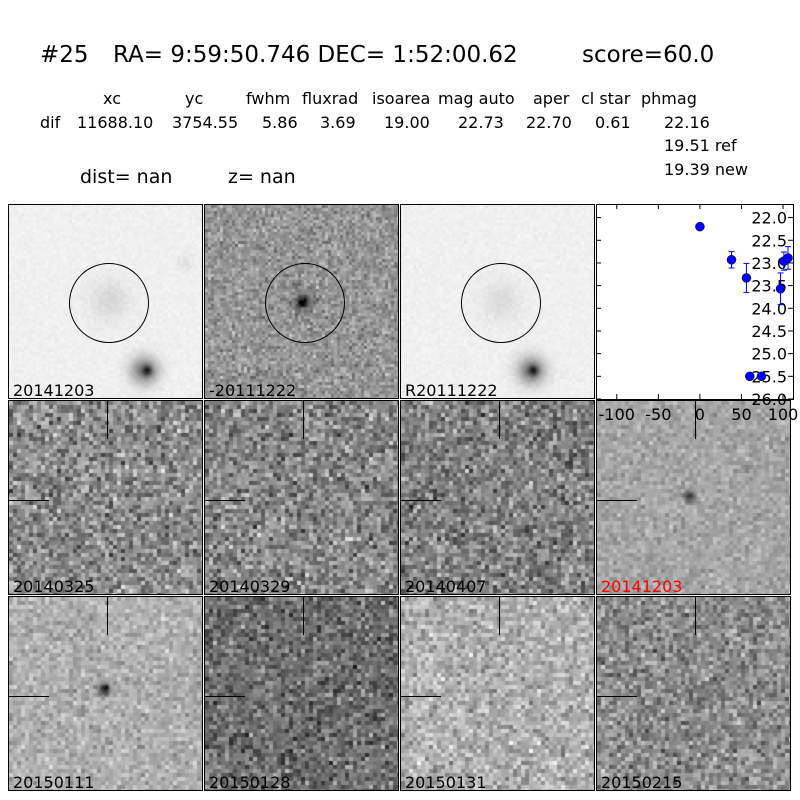  I want to click on new-image-panel: 20141203, so click(105, 301).